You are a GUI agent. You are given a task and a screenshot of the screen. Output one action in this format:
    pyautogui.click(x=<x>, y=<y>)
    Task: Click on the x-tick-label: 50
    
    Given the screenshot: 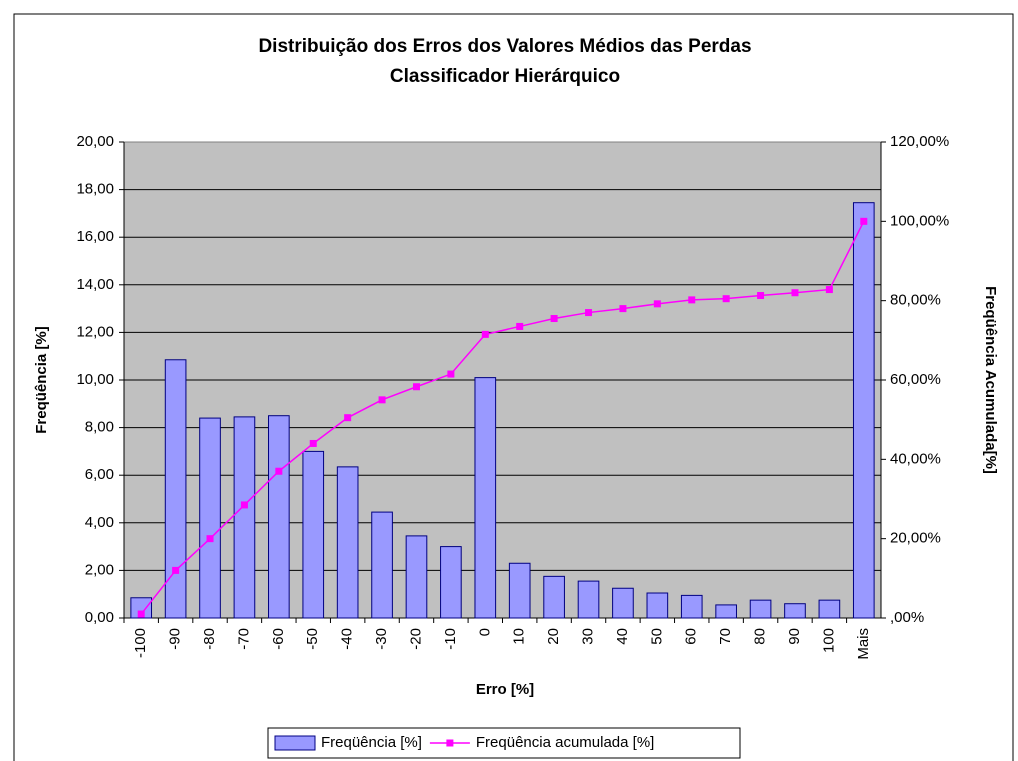 What is the action you would take?
    pyautogui.click(x=656, y=636)
    